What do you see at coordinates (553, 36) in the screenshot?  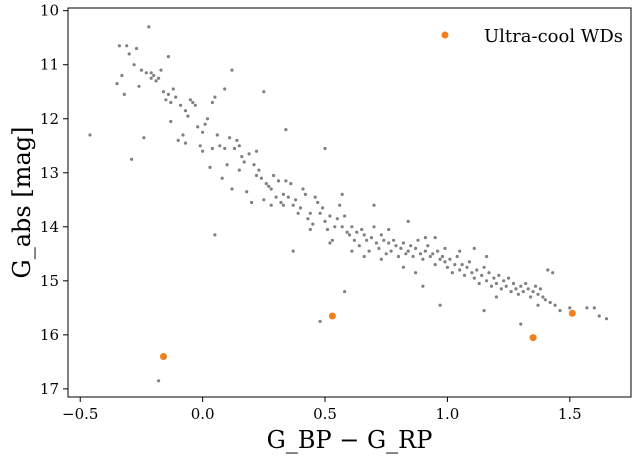 I see `legend-label: Ultra-cool WDs` at bounding box center [553, 36].